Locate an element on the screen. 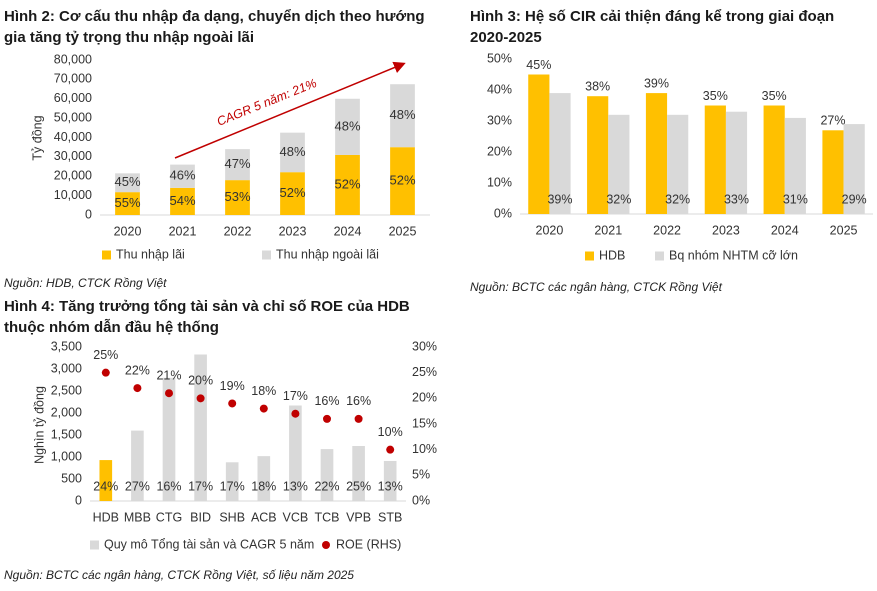  y-axis-label: Nghìn tỷ đồng is located at coordinates (39, 425).